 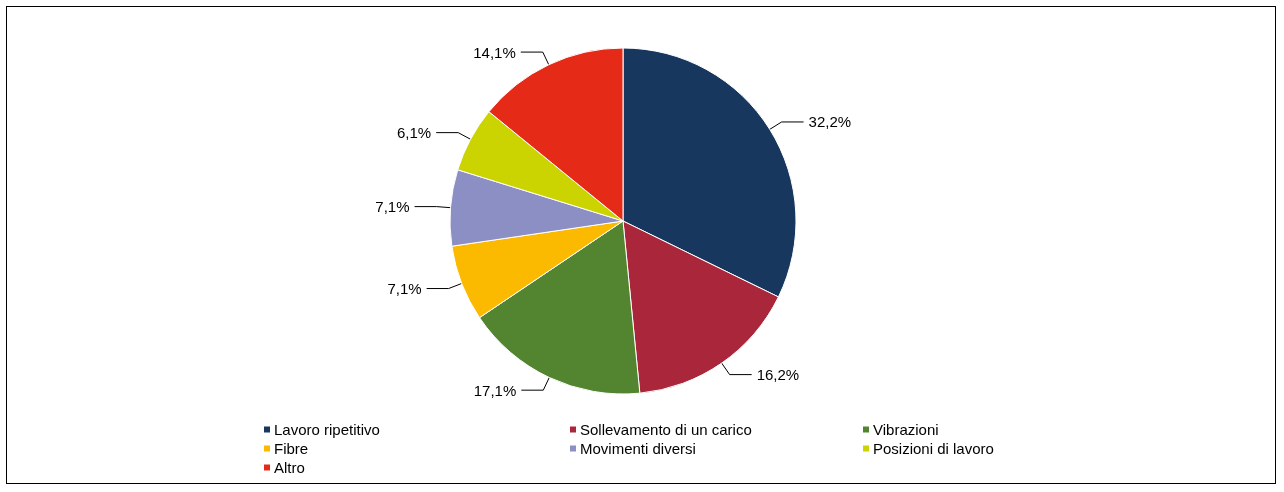 What do you see at coordinates (495, 390) in the screenshot?
I see `data-label: 17,1%` at bounding box center [495, 390].